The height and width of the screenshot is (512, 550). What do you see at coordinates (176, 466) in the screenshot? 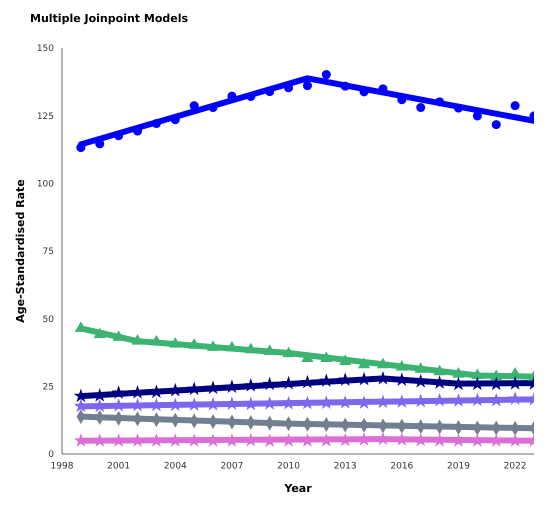
I see `x-tick-label: 2004` at bounding box center [176, 466].